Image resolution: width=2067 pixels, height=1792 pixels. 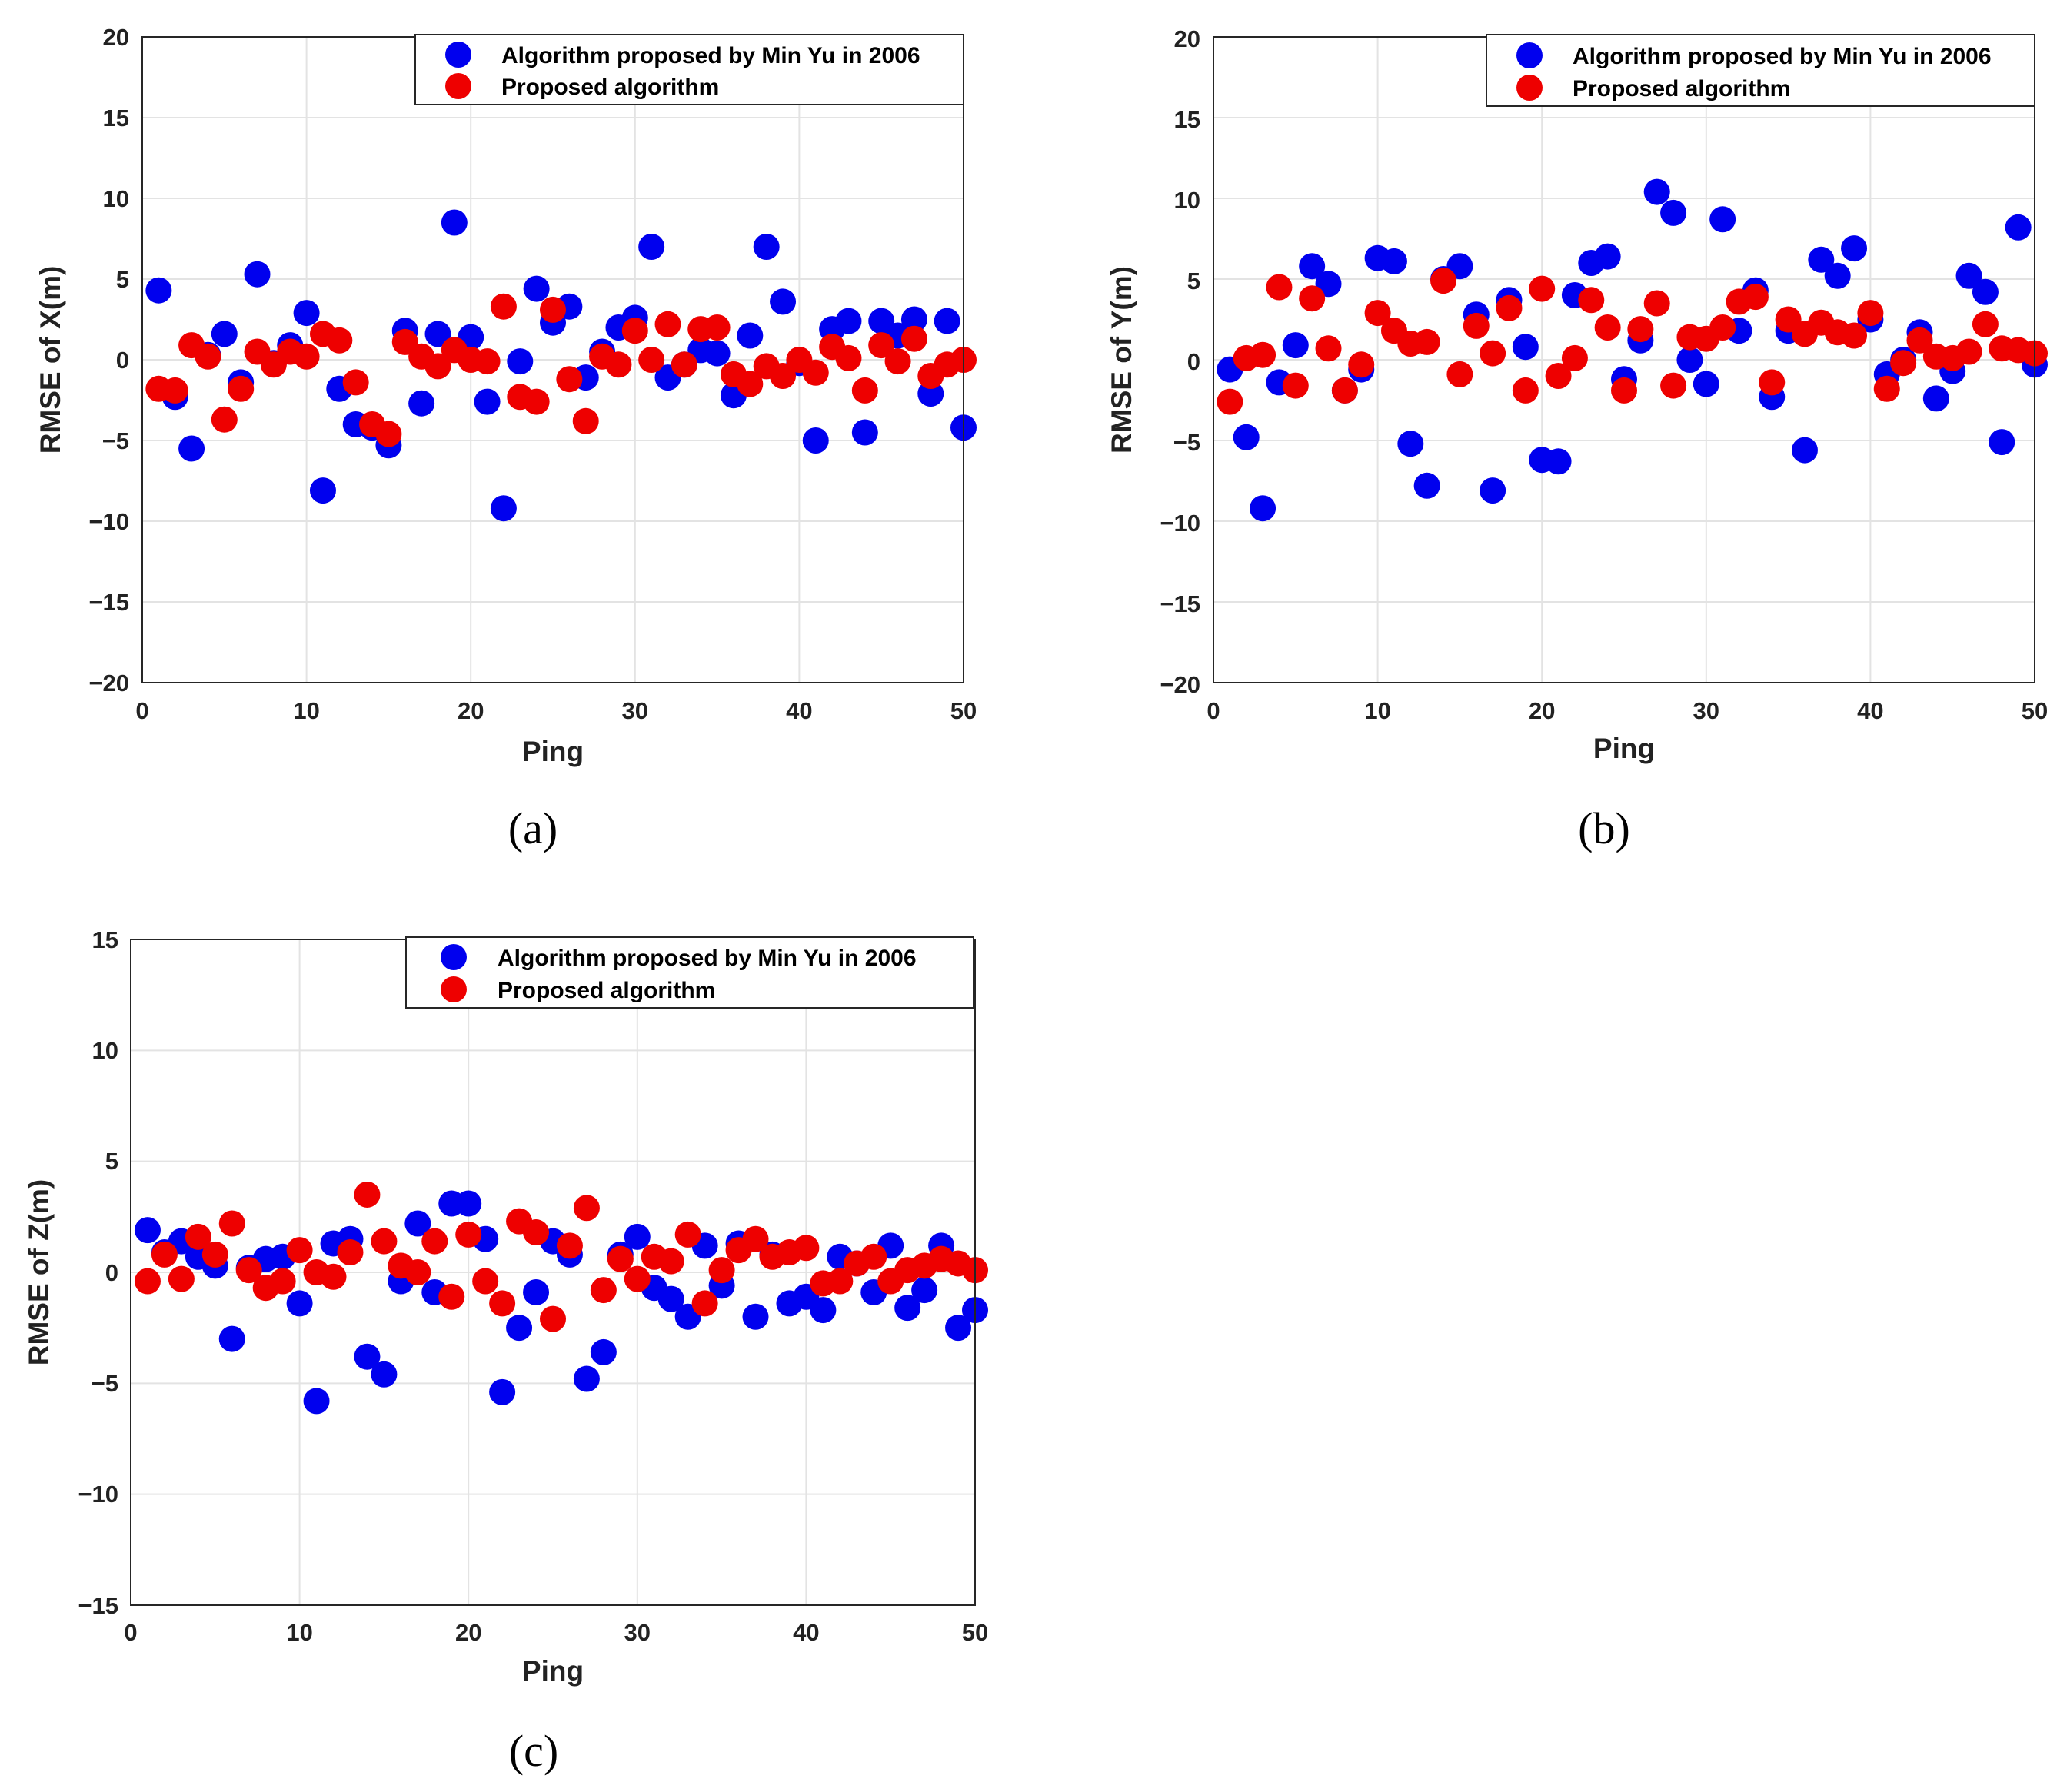 What do you see at coordinates (561, 1298) in the screenshot?
I see `panel-c-points` at bounding box center [561, 1298].